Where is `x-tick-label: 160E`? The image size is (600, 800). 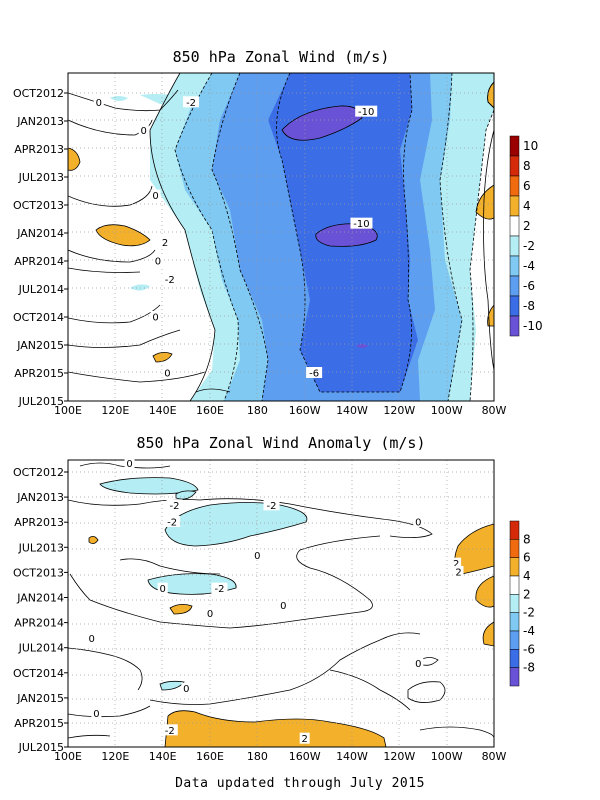
x-tick-label: 160E is located at coordinates (210, 756).